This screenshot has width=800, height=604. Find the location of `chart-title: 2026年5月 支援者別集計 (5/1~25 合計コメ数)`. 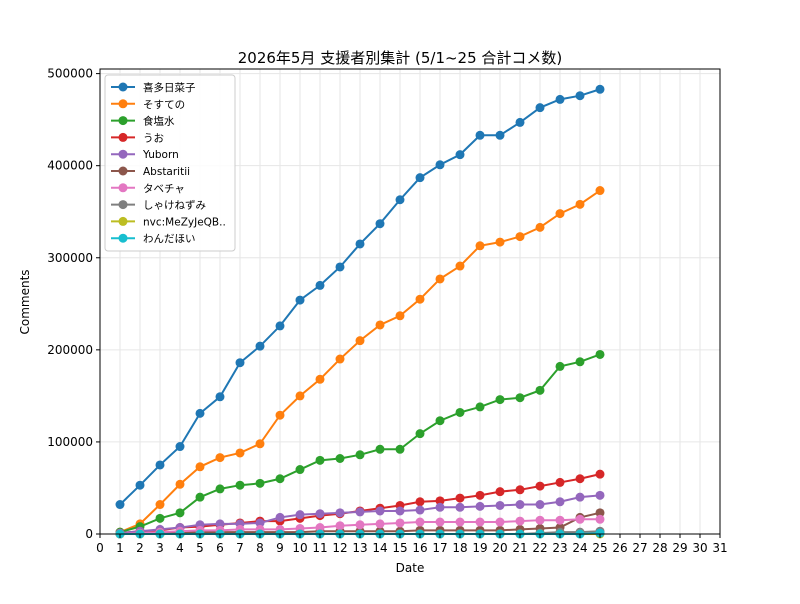

chart-title: 2026年5月 支援者別集計 (5/1~25 合計コメ数) is located at coordinates (400, 58).